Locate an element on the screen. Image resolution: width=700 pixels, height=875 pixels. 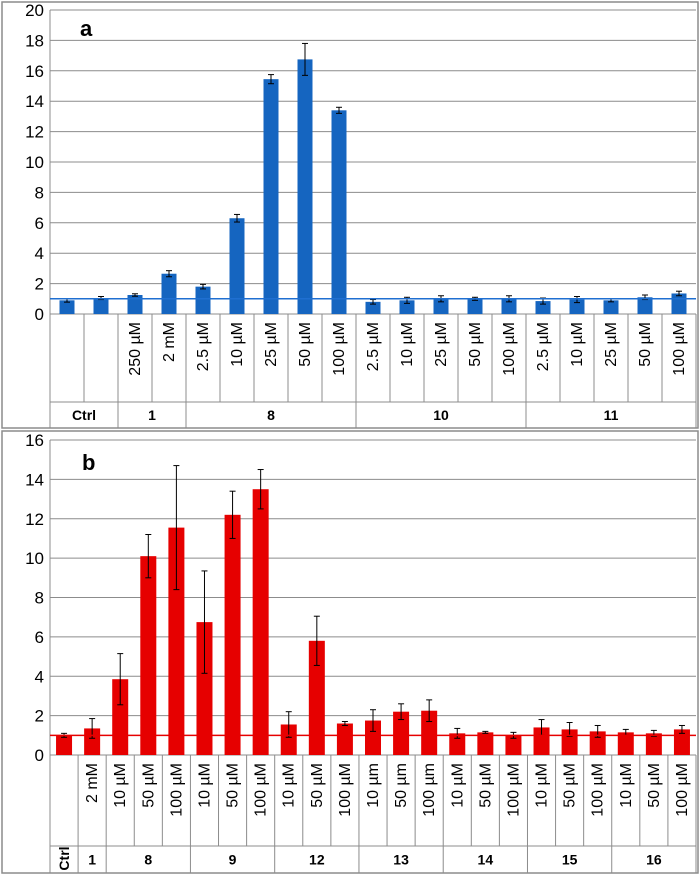
panel-a-category-label: 250 µM is located at coordinates (135, 349).